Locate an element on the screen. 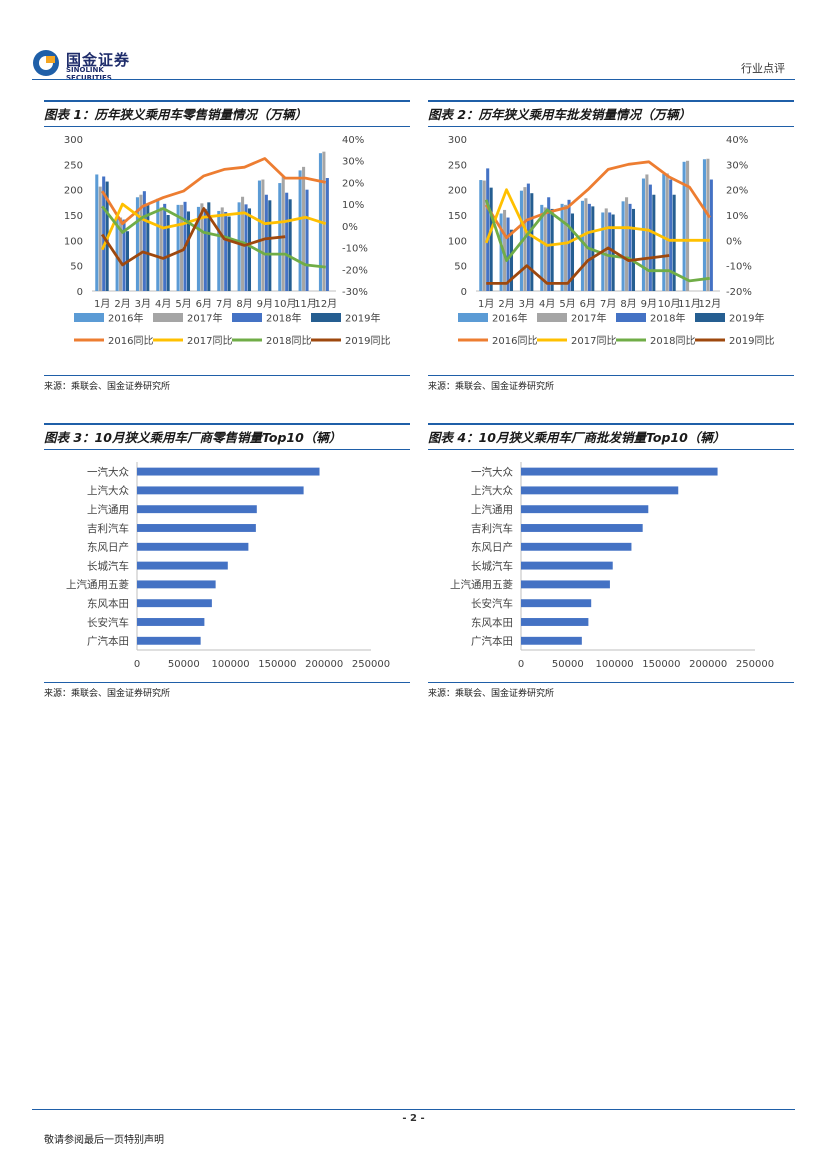 The height and width of the screenshot is (1170, 827). y-right-tick-label: 40% is located at coordinates (737, 140).